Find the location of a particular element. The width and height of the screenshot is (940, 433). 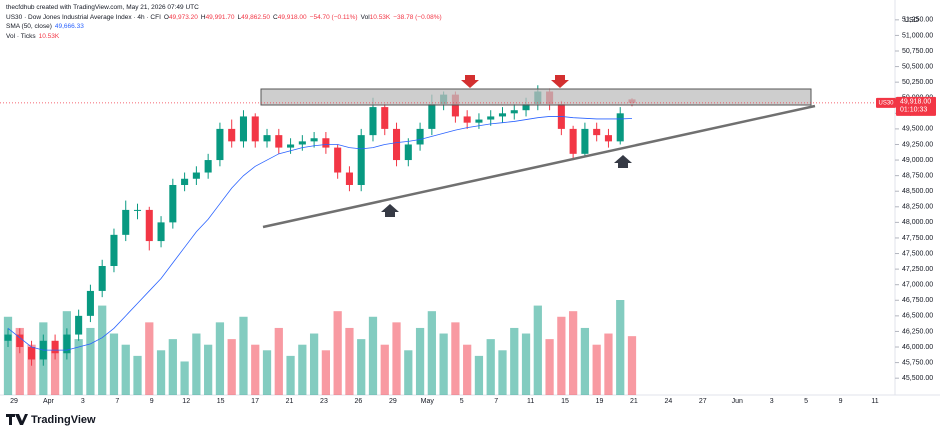

y-tick-label: 48,250.00 is located at coordinates (917, 207).